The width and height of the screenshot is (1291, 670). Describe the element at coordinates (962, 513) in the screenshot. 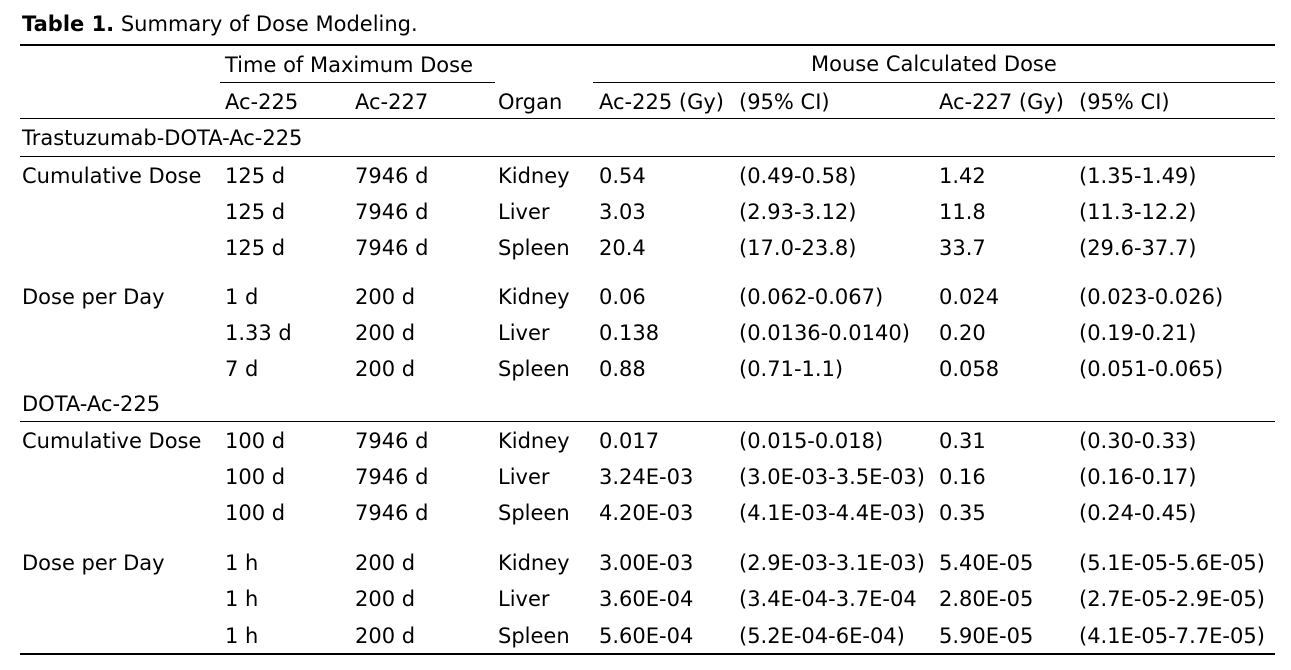

I see `cell-dose-ac227: 0.35` at that location.